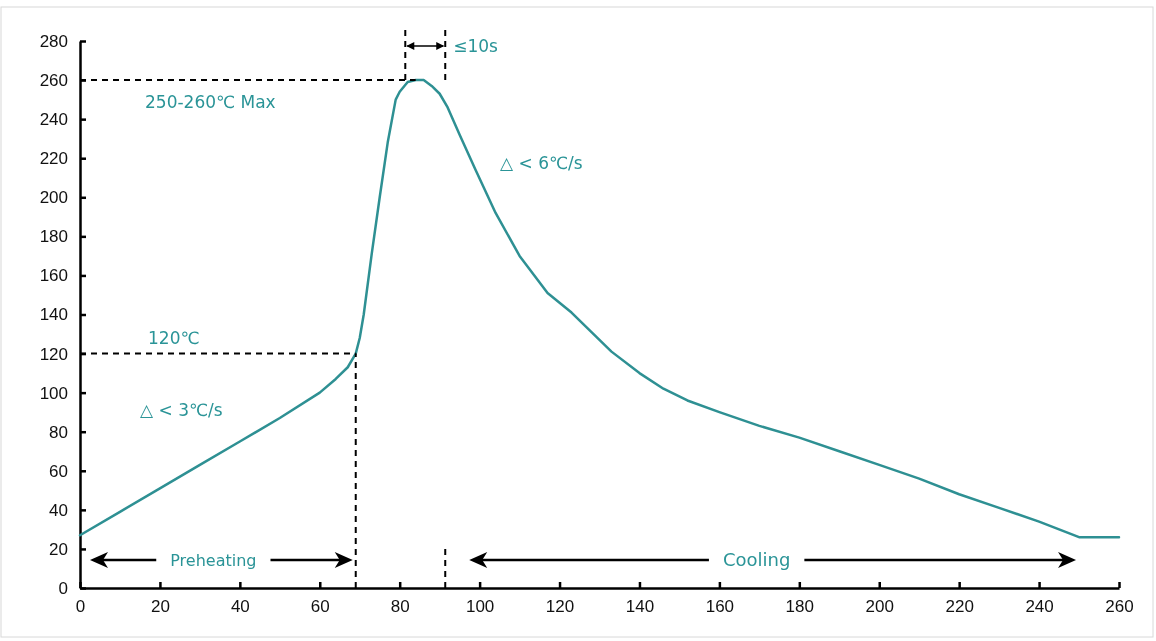 The image size is (1156, 641). Describe the element at coordinates (58, 549) in the screenshot. I see `y-tick-label: 20` at that location.